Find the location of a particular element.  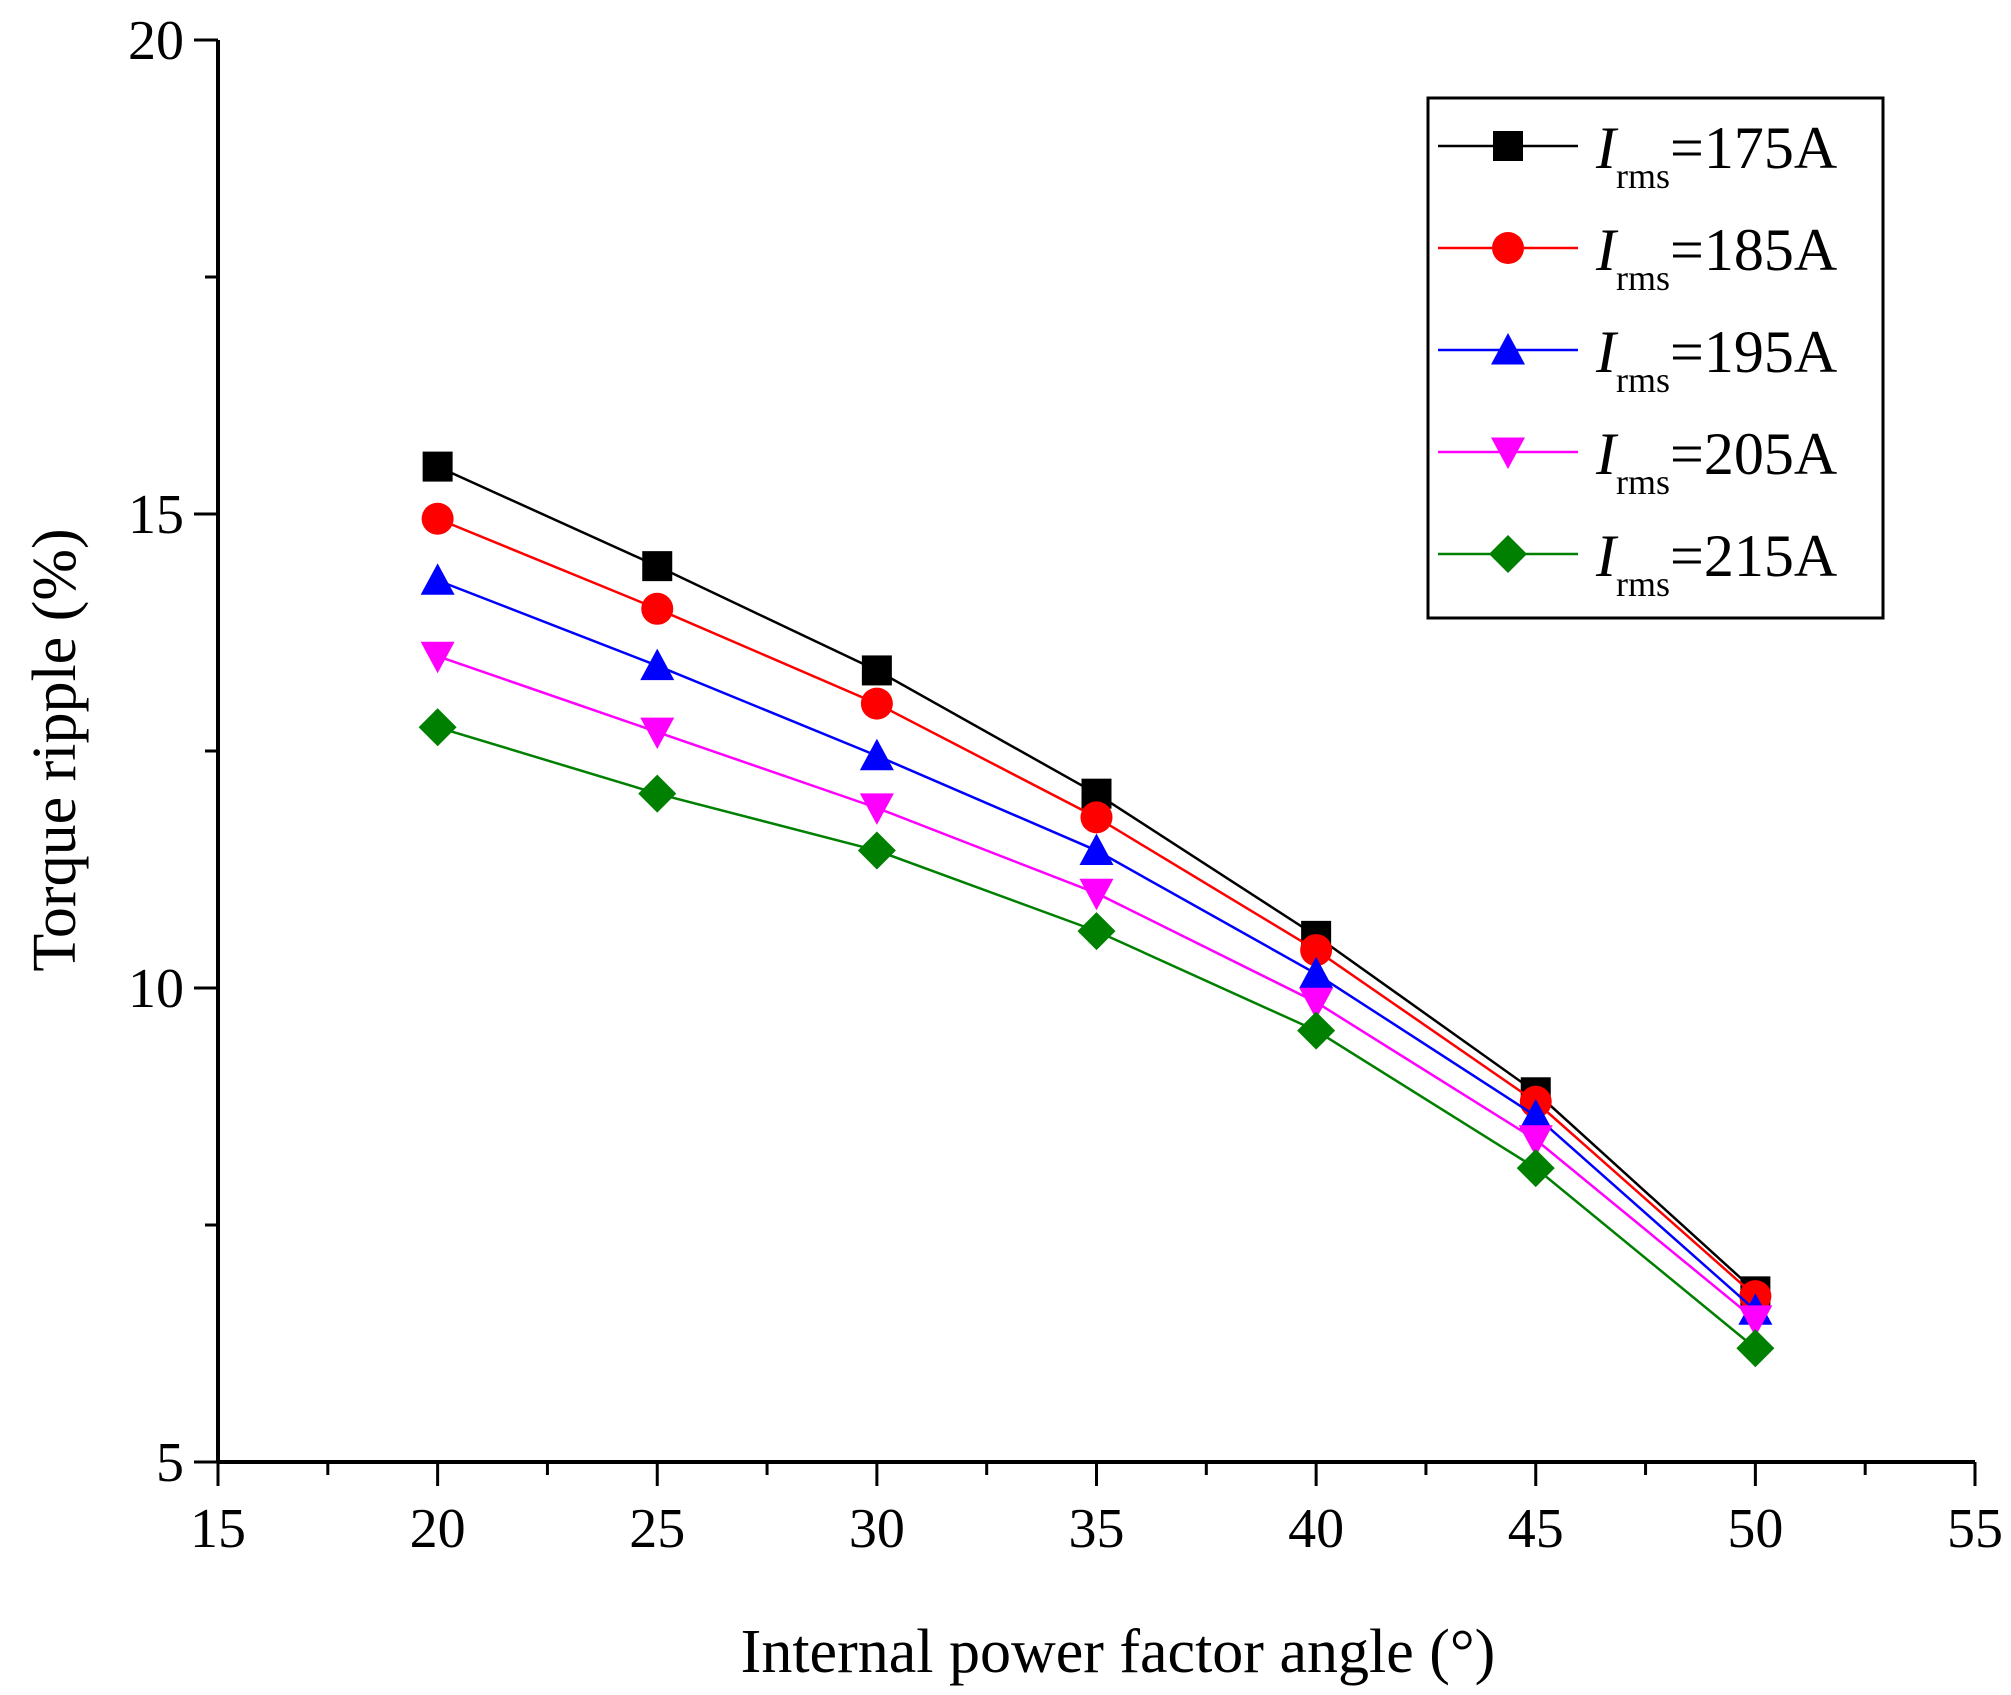

y-axis-title: Torque ripple (%) is located at coordinates (55, 749).